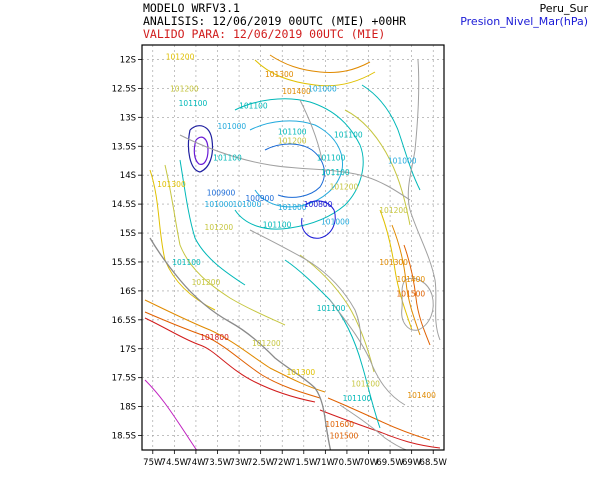  What do you see at coordinates (124, 437) in the screenshot?
I see `lat-tick-label: 18.5S` at bounding box center [124, 437].